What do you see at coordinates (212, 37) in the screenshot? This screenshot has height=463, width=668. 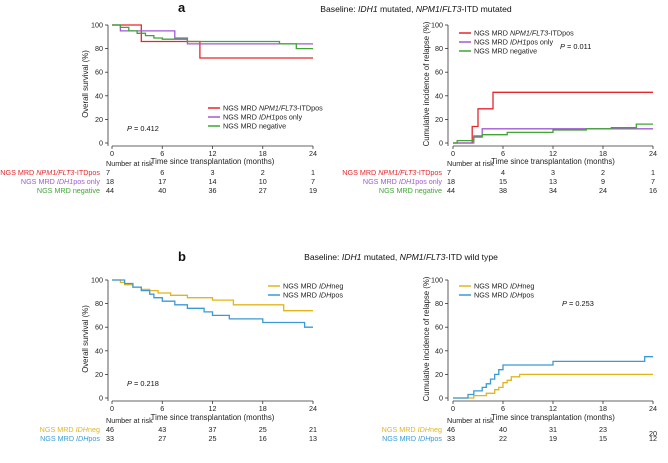 I see `series-line-green` at bounding box center [212, 37].